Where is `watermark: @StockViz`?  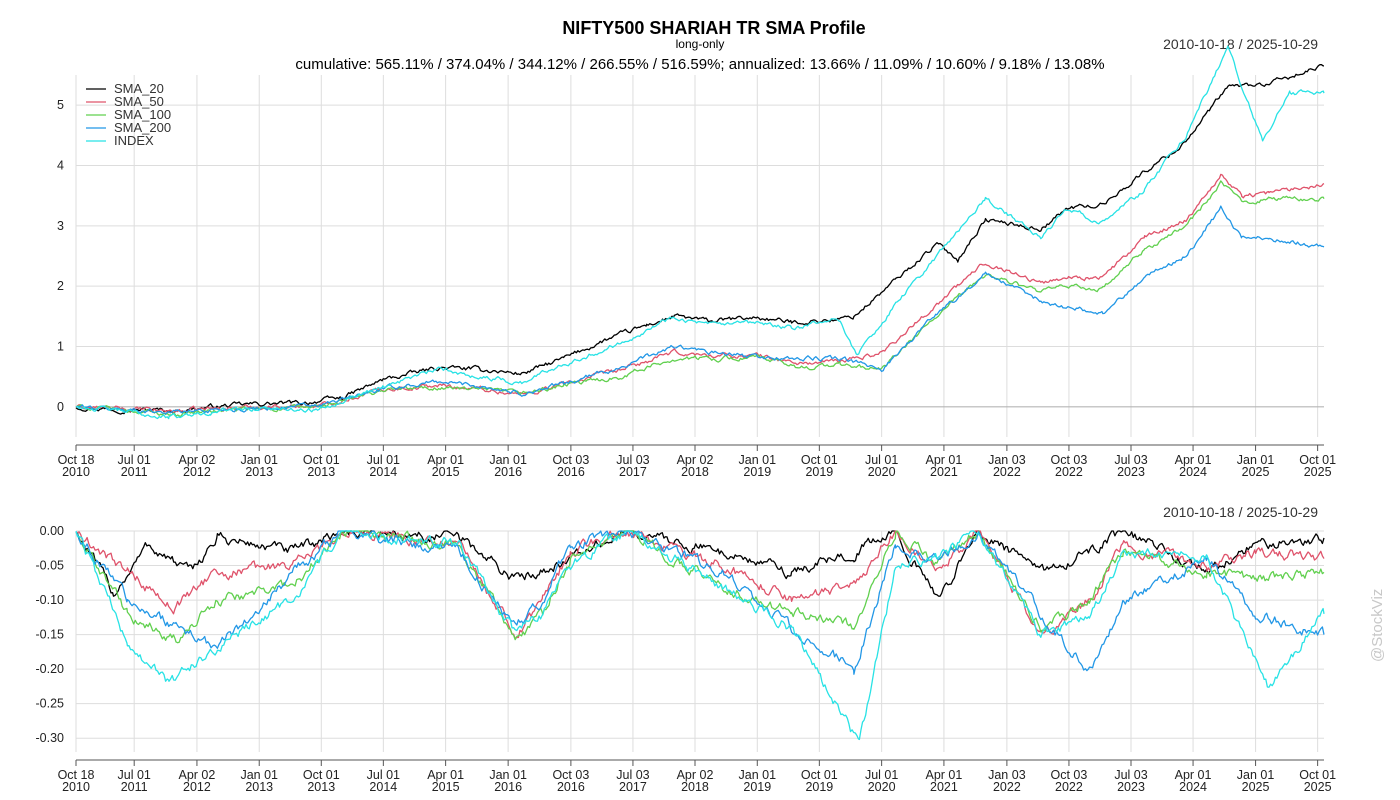 watermark: @StockViz is located at coordinates (1377, 625).